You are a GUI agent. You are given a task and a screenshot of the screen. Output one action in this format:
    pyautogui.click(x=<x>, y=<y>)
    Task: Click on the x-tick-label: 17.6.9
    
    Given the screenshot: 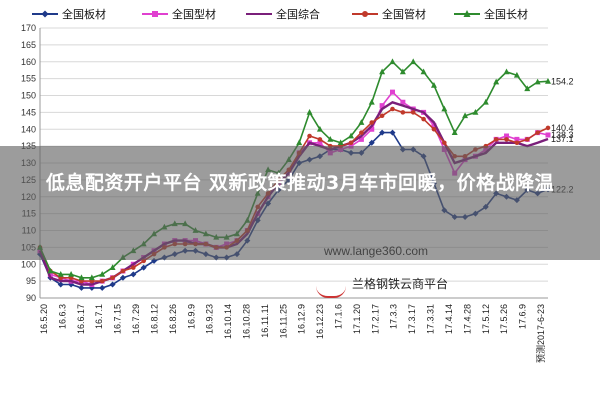 What is the action you would take?
    pyautogui.click(x=523, y=316)
    